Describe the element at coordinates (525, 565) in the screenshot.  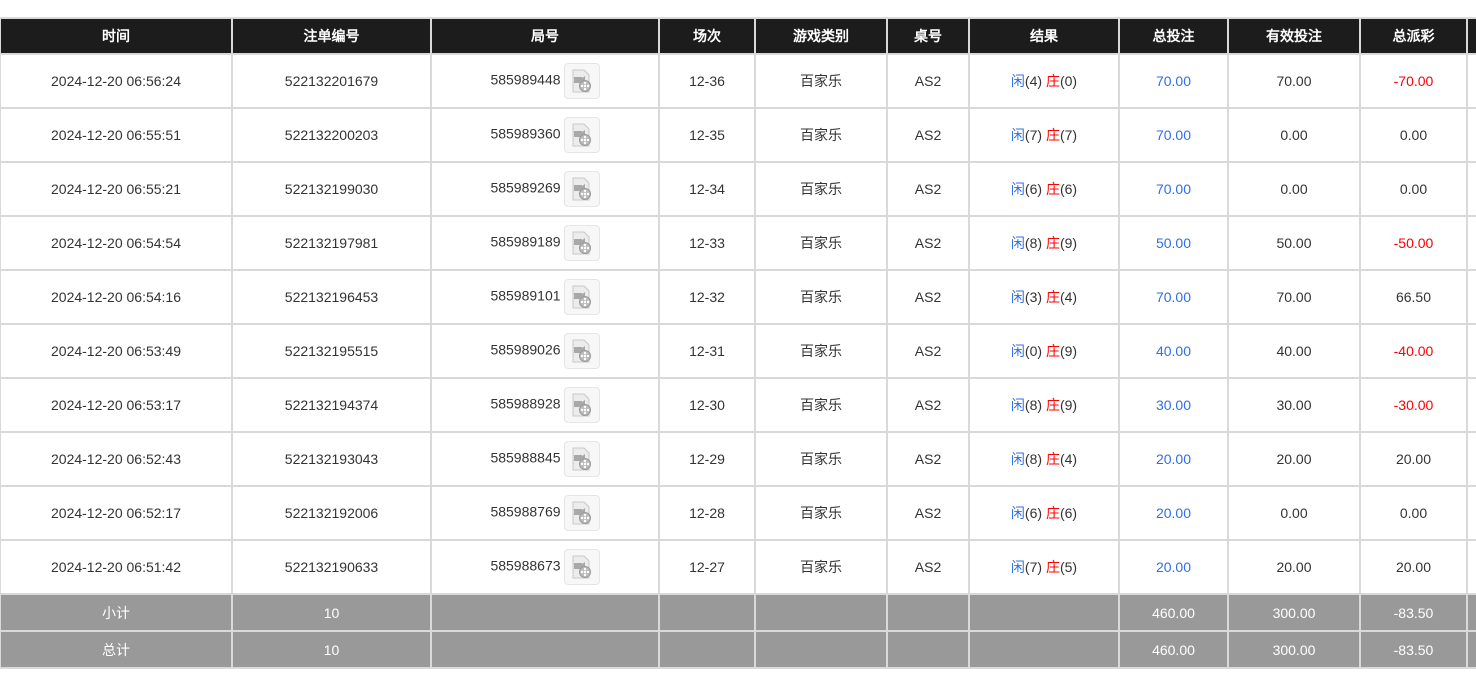
I see `round-number: 585988673` at that location.